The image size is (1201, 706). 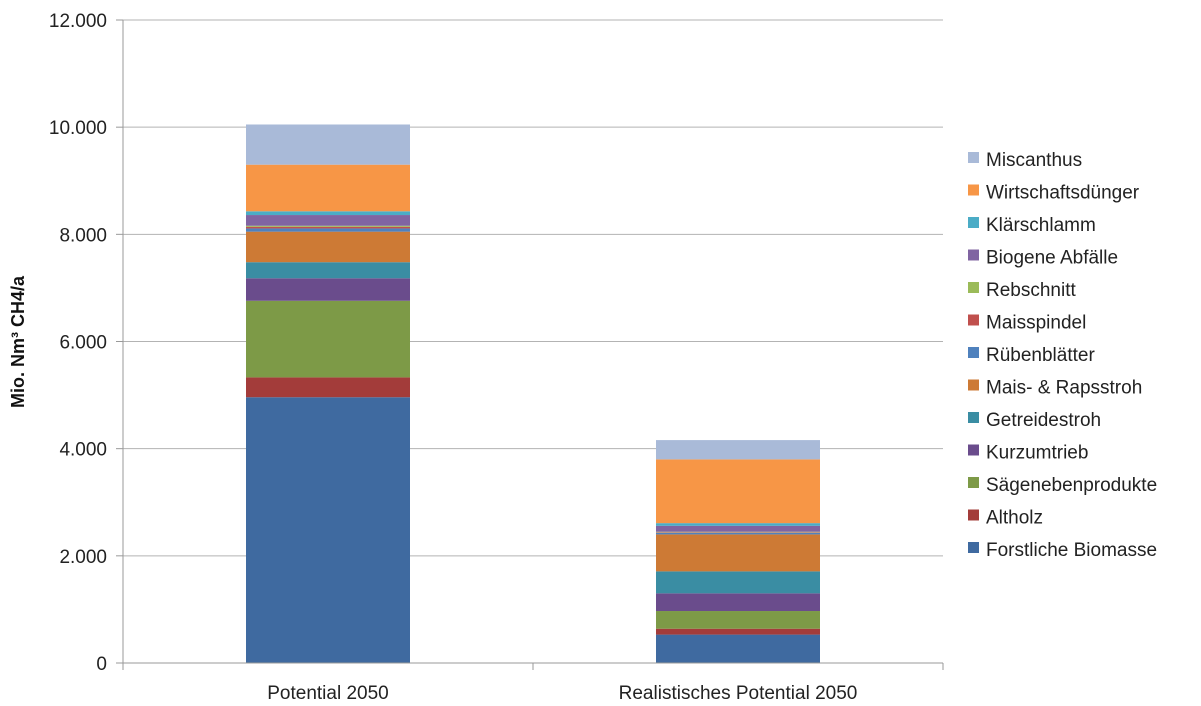 What do you see at coordinates (1071, 485) in the screenshot?
I see `legend-label: Sägenebenprodukte` at bounding box center [1071, 485].